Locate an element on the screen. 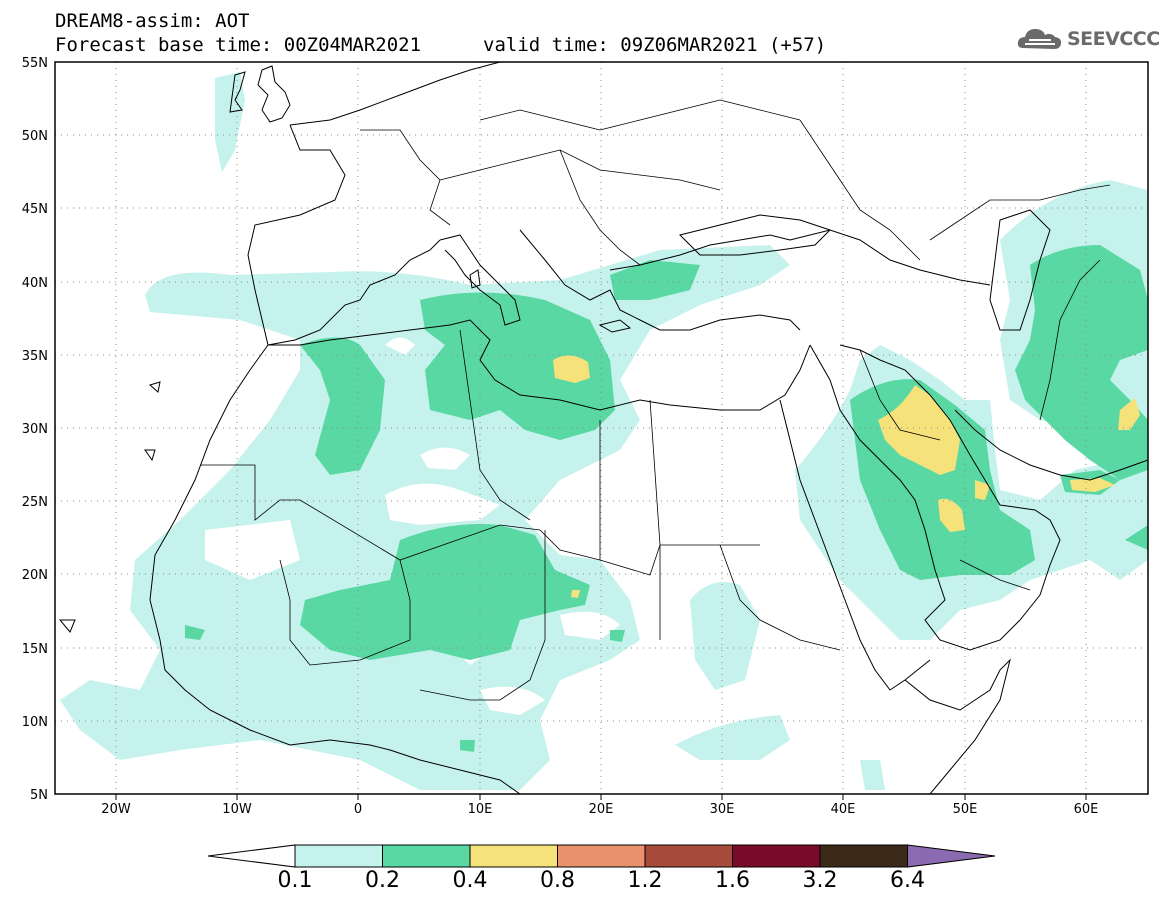 Image resolution: width=1165 pixels, height=905 pixels. lon-label: 10W is located at coordinates (237, 809).